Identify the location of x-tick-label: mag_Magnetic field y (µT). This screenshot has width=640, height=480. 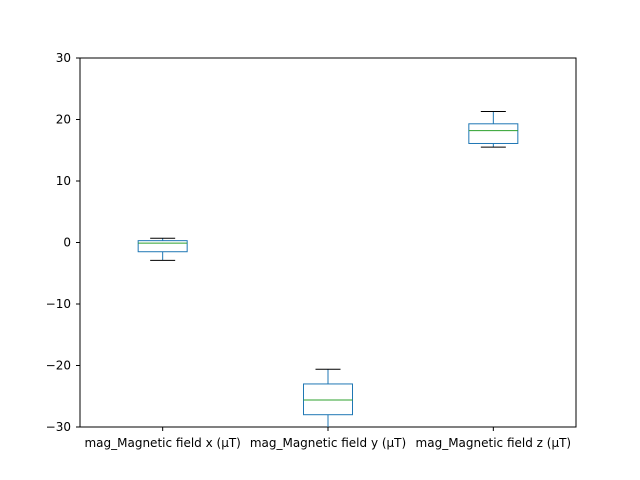
(328, 443).